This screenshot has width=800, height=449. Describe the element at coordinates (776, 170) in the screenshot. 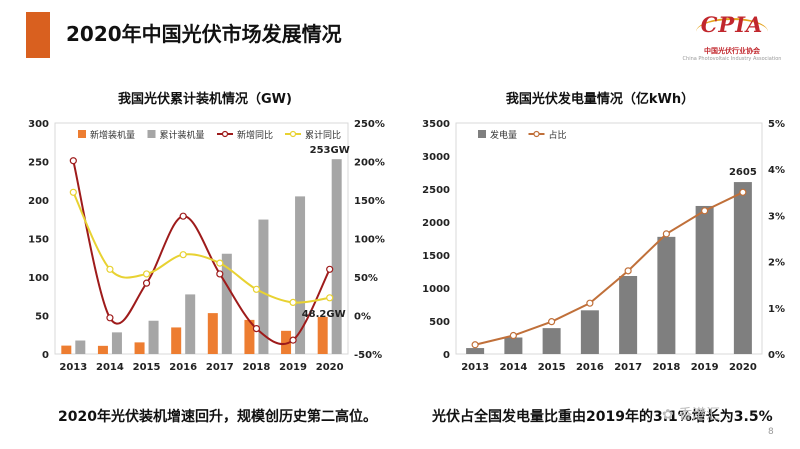

I see `y2-tick-label: 4%` at that location.